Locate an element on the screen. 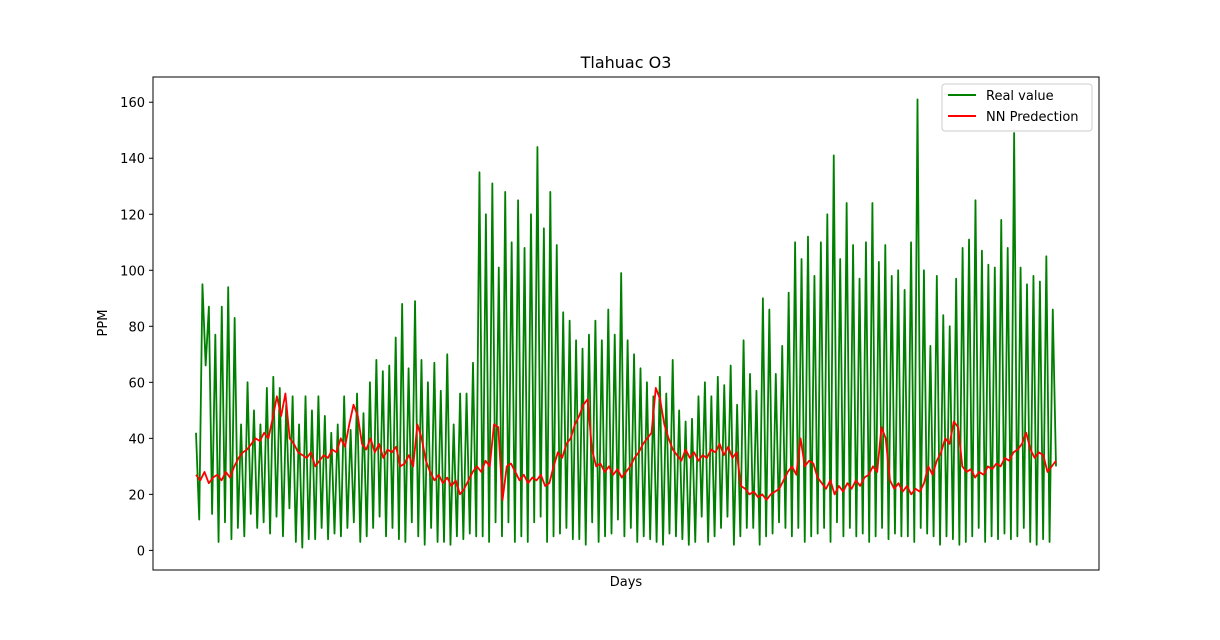  y-axis-ticks: 0 20 40 60 80 100 120 140 160 is located at coordinates (136, 327).